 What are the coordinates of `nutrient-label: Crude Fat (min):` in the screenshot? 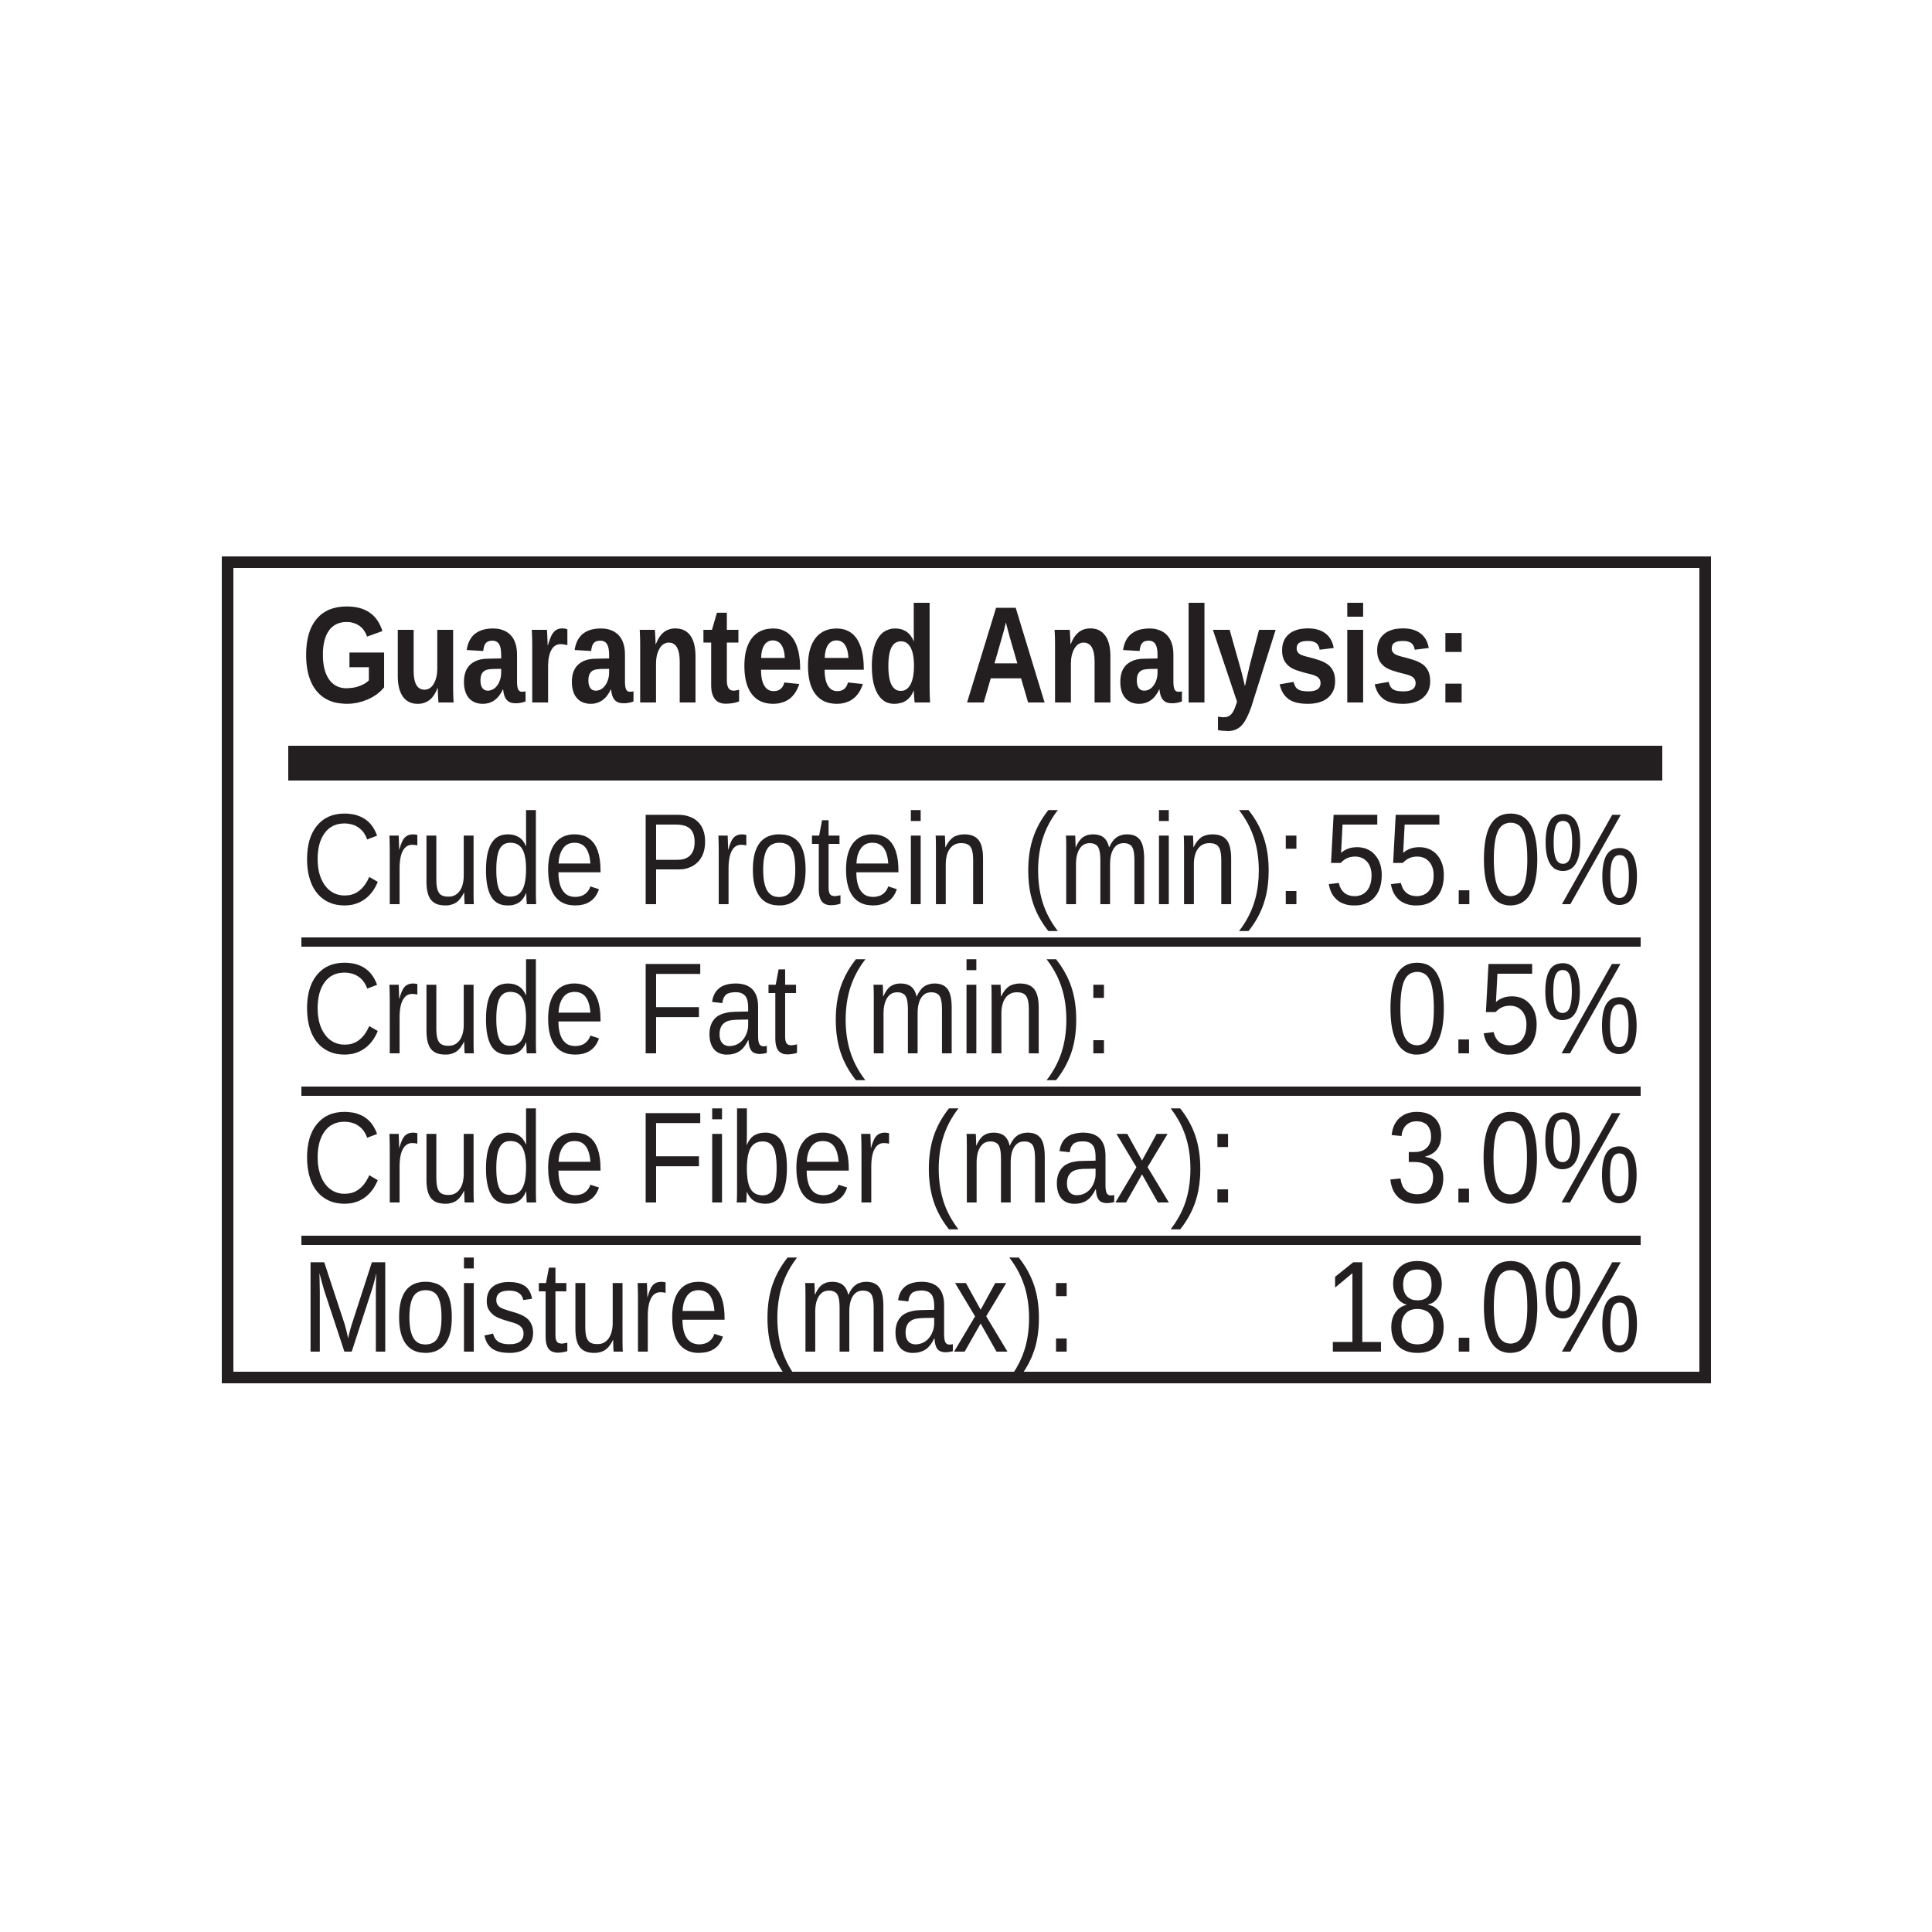 It's located at (708, 1008).